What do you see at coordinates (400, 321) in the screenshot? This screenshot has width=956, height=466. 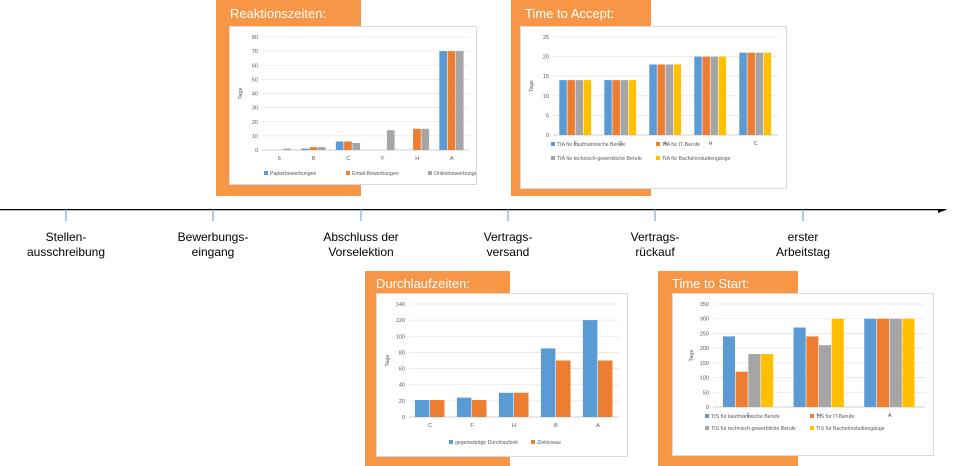 I see `y-tick-label: 120` at bounding box center [400, 321].